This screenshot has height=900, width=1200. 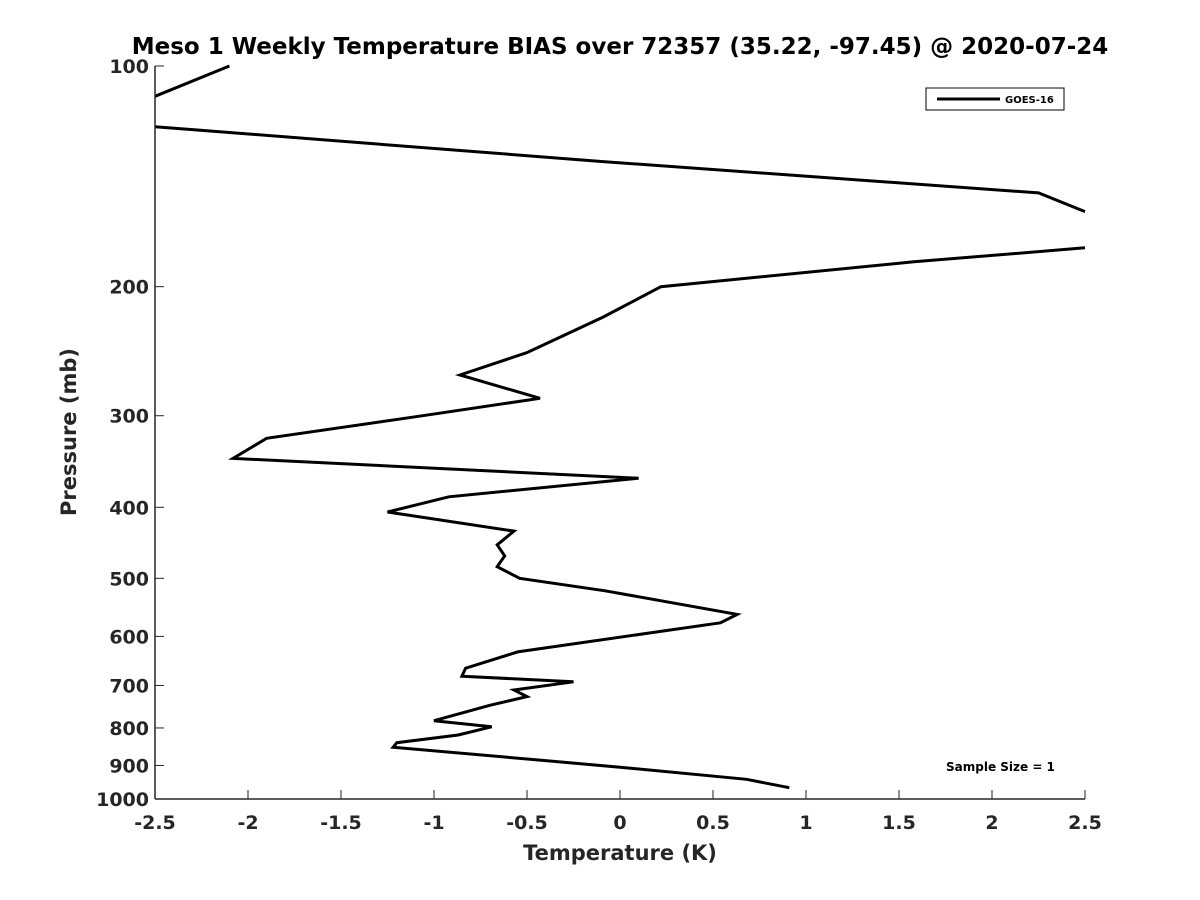 What do you see at coordinates (129, 729) in the screenshot?
I see `y-tick-label: 800` at bounding box center [129, 729].